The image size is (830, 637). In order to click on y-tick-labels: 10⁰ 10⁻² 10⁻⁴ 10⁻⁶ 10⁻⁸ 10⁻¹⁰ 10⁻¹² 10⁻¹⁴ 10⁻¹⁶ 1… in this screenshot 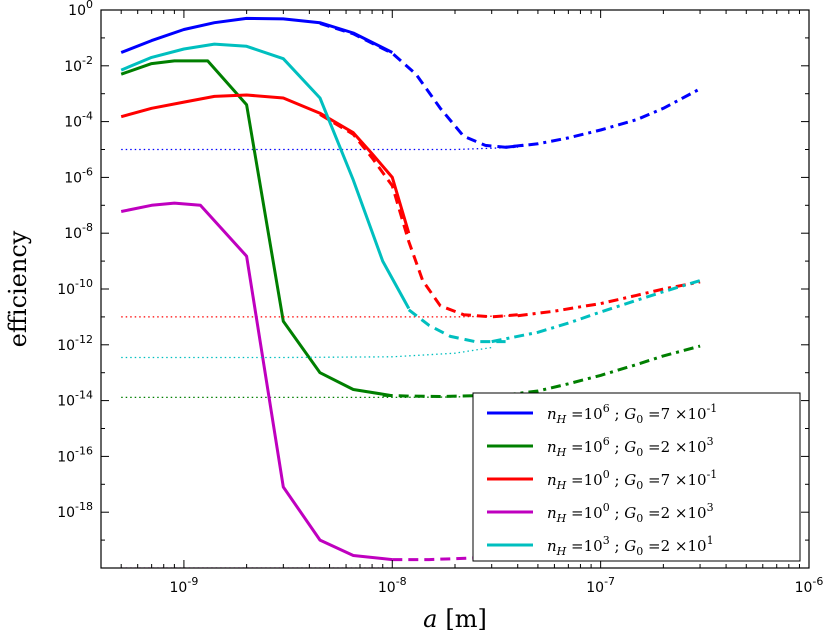, I will do `click(75, 260)`.